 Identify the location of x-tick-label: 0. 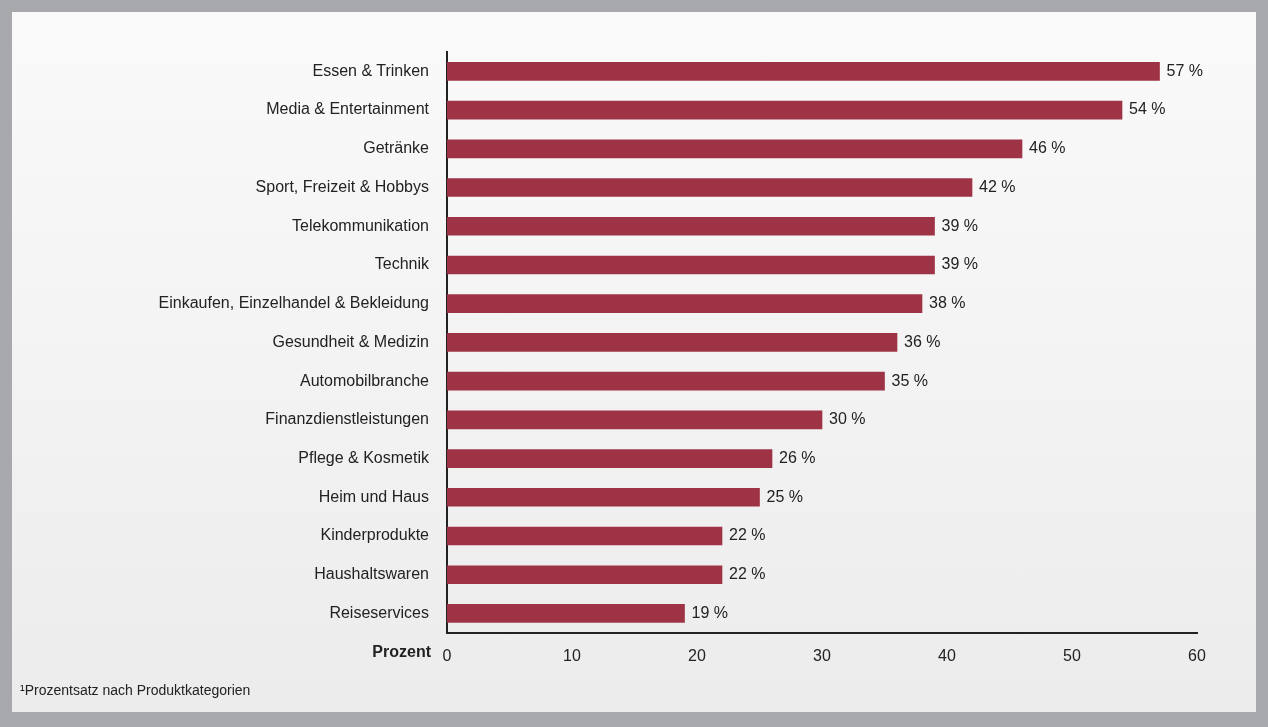
(447, 655).